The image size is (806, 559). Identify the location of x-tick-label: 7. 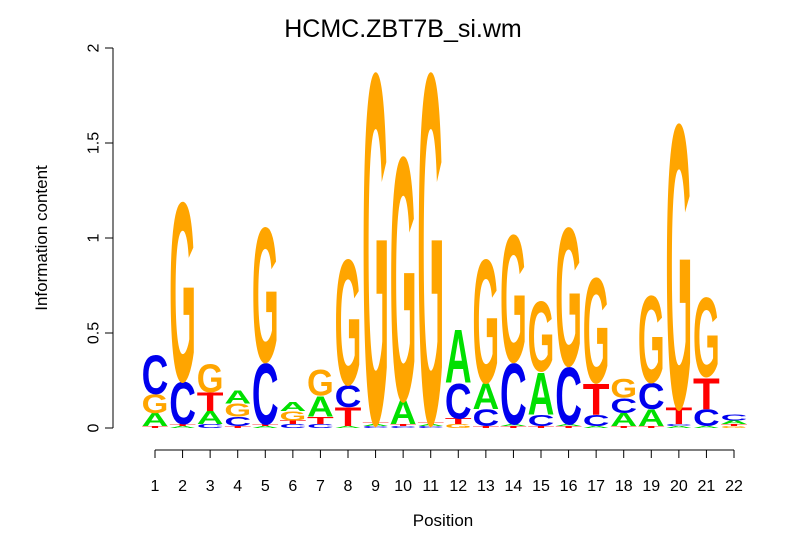
(320, 486).